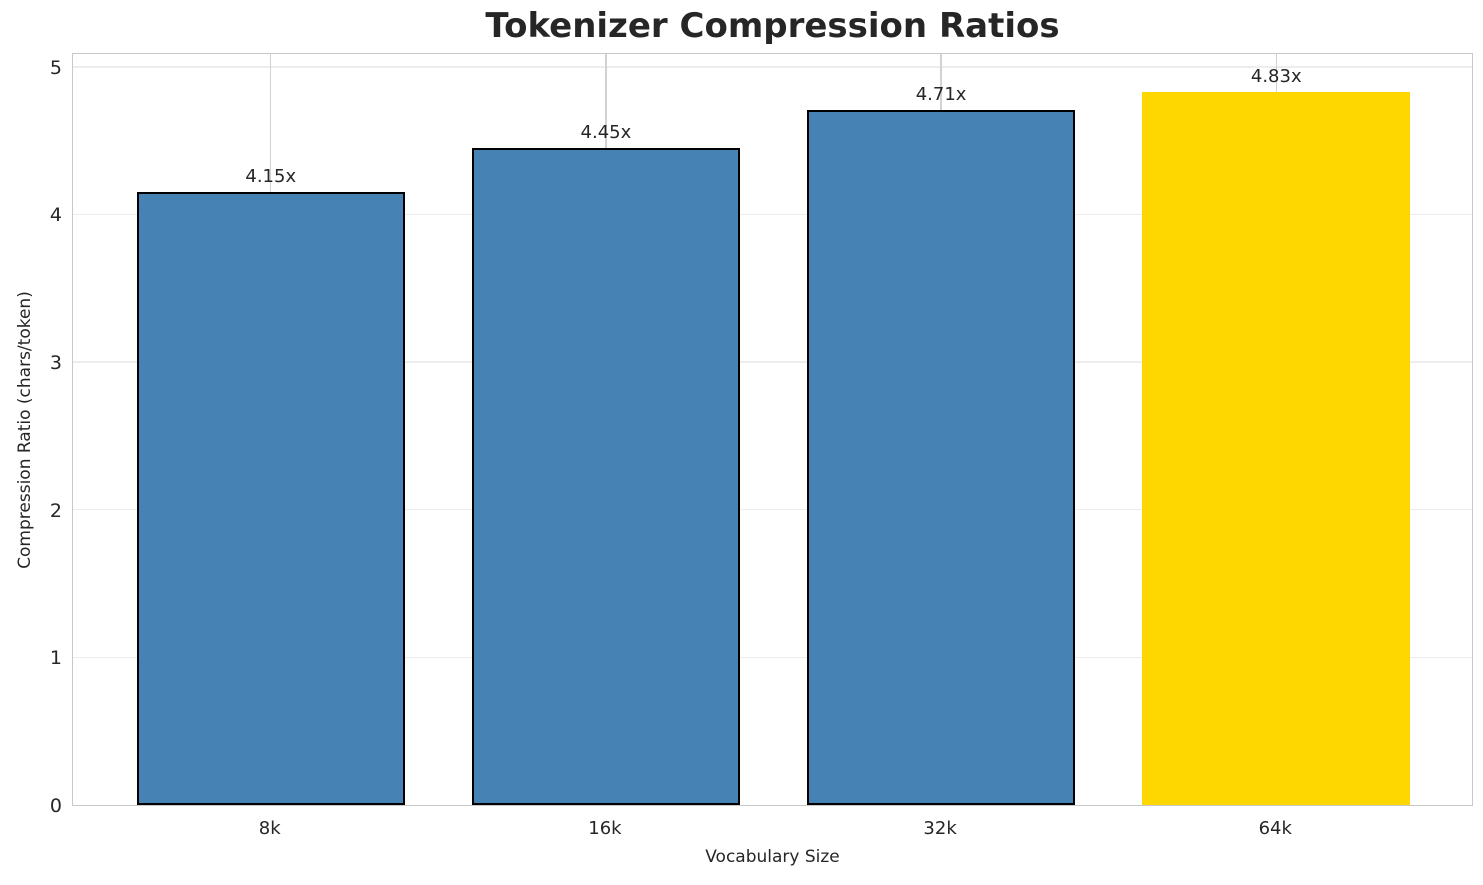  I want to click on y-tick-label: 0, so click(55, 806).